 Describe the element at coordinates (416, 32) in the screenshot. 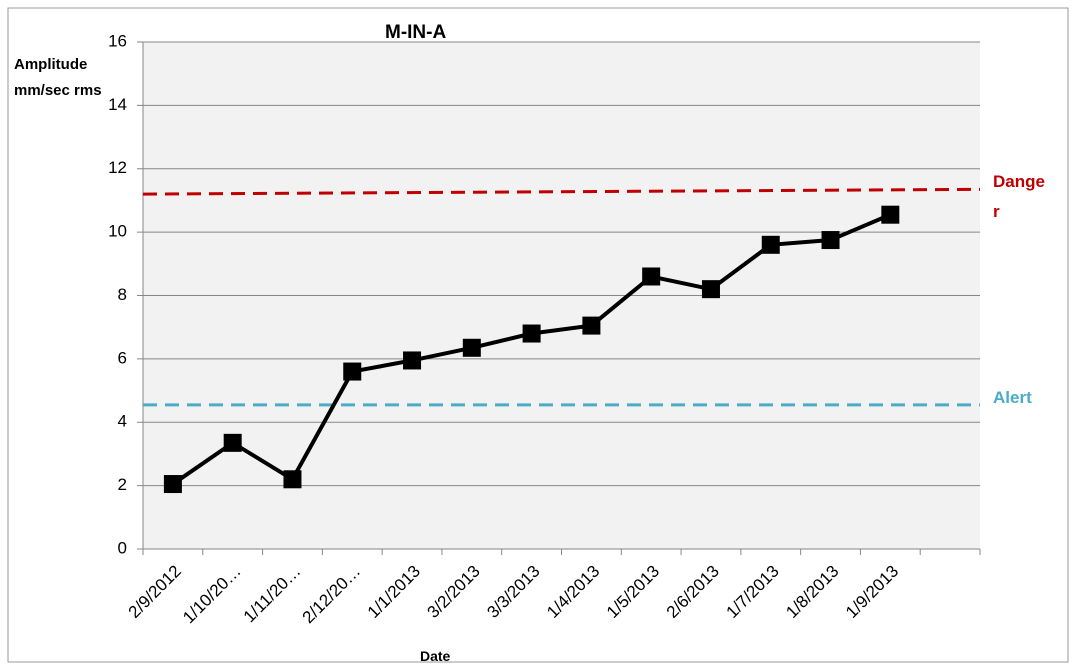

I see `chart-title: M-IN-A` at that location.